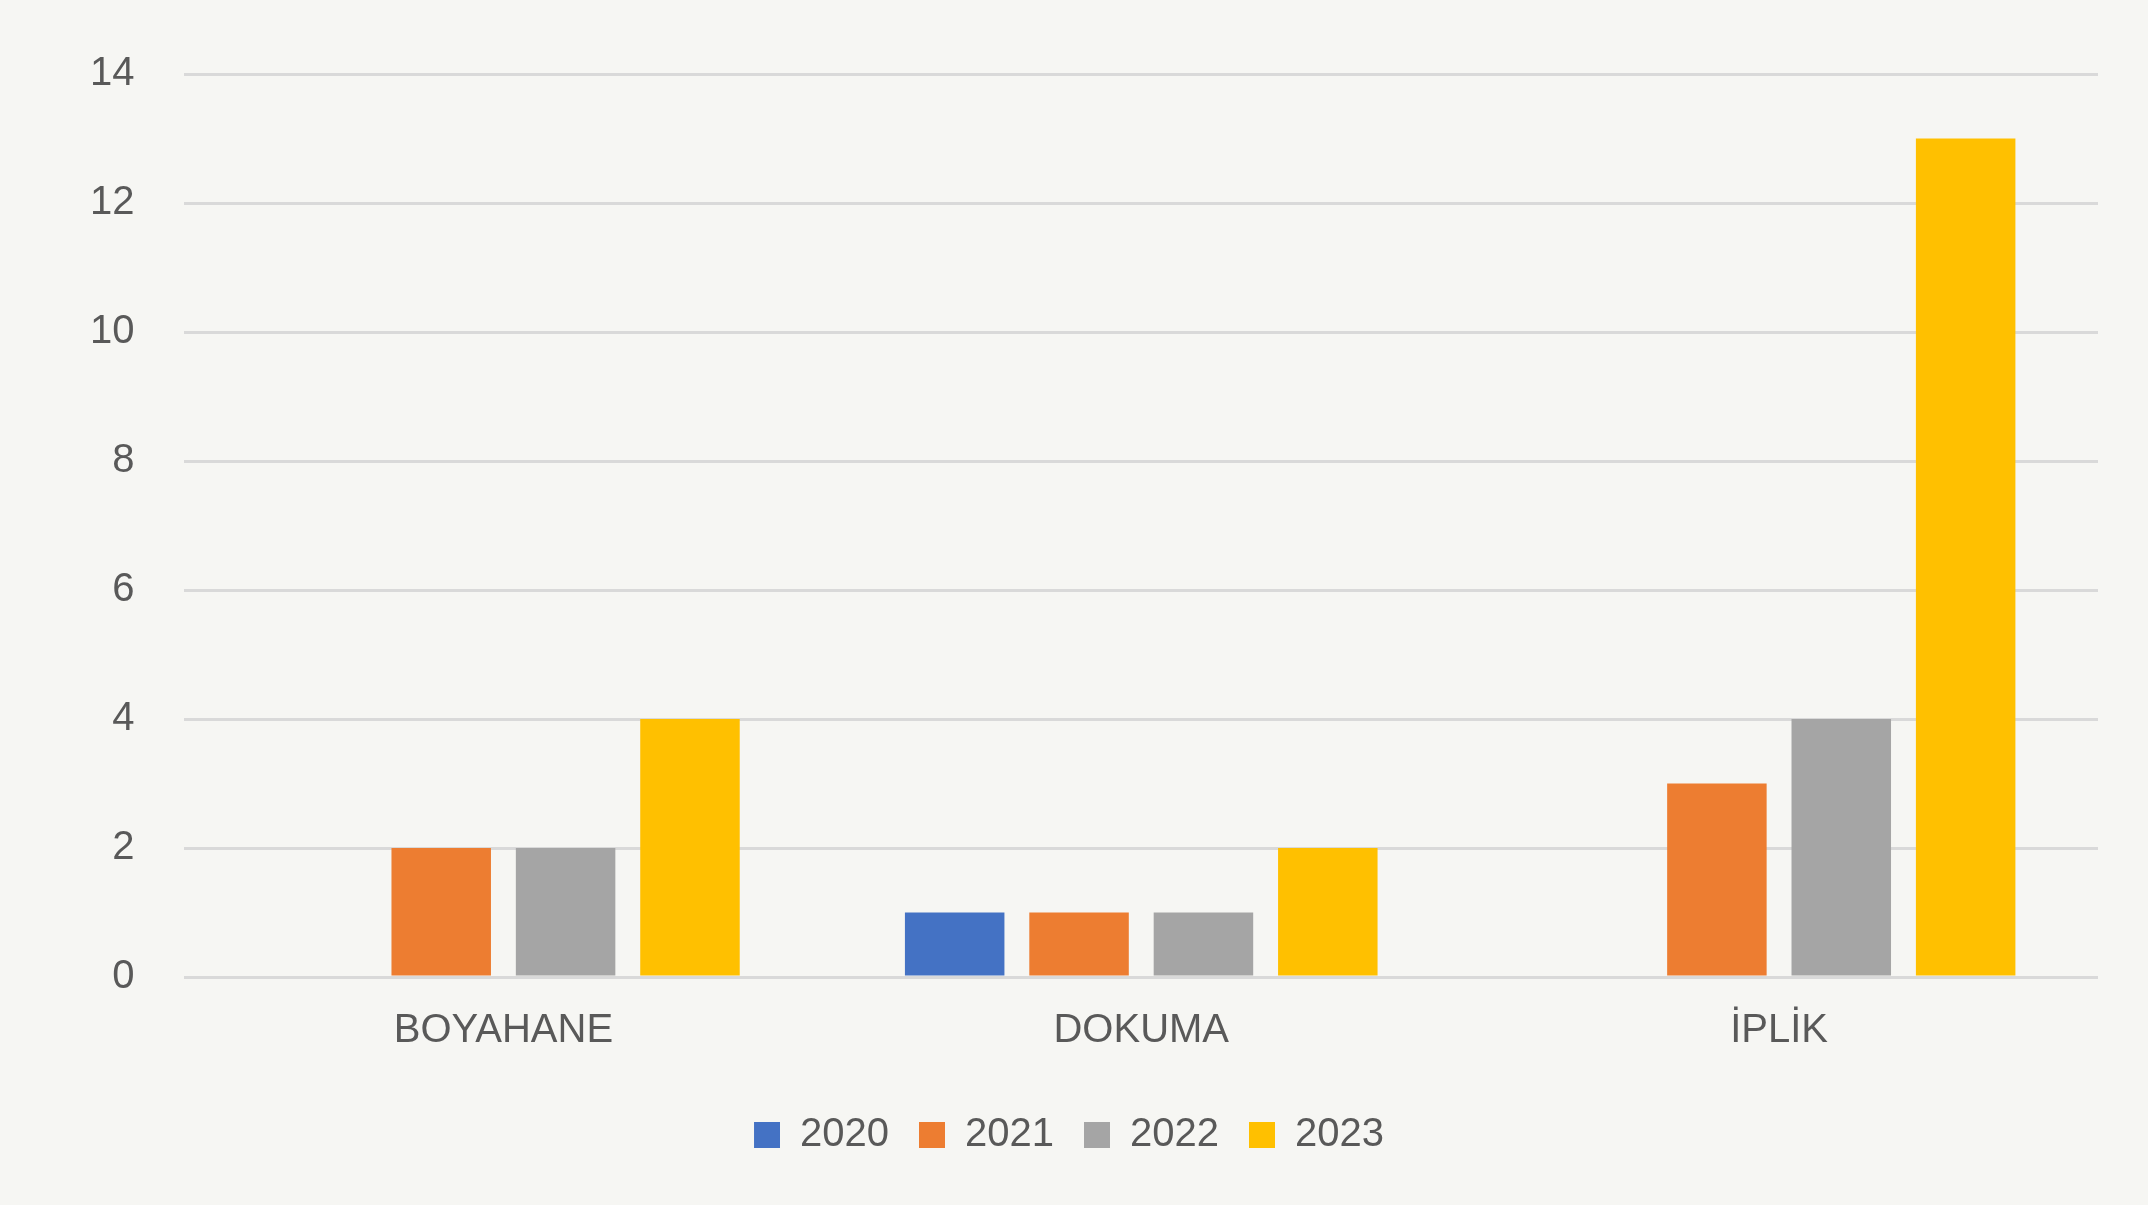  I want to click on legend-label: 2020, so click(845, 1132).